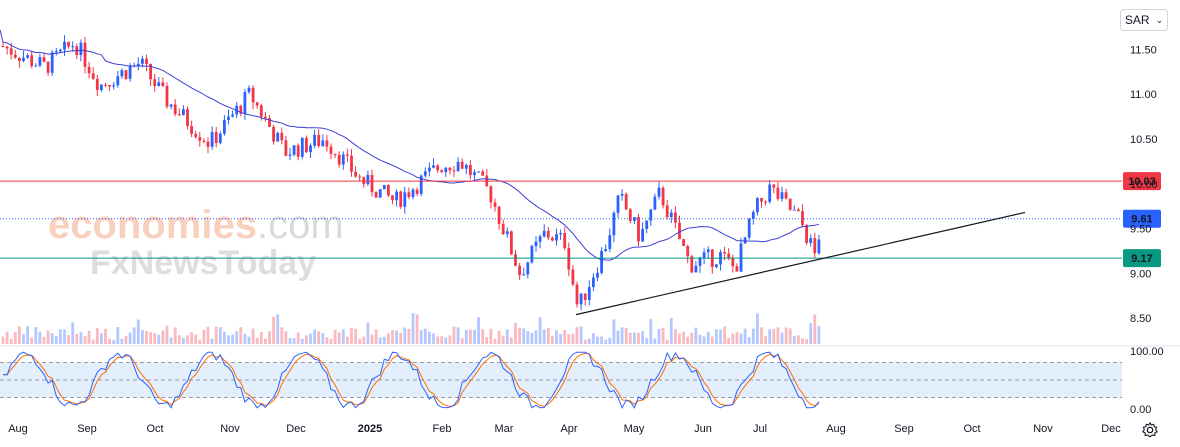 The width and height of the screenshot is (1180, 447). What do you see at coordinates (1143, 95) in the screenshot?
I see `price-tick-label: 11.00` at bounding box center [1143, 95].